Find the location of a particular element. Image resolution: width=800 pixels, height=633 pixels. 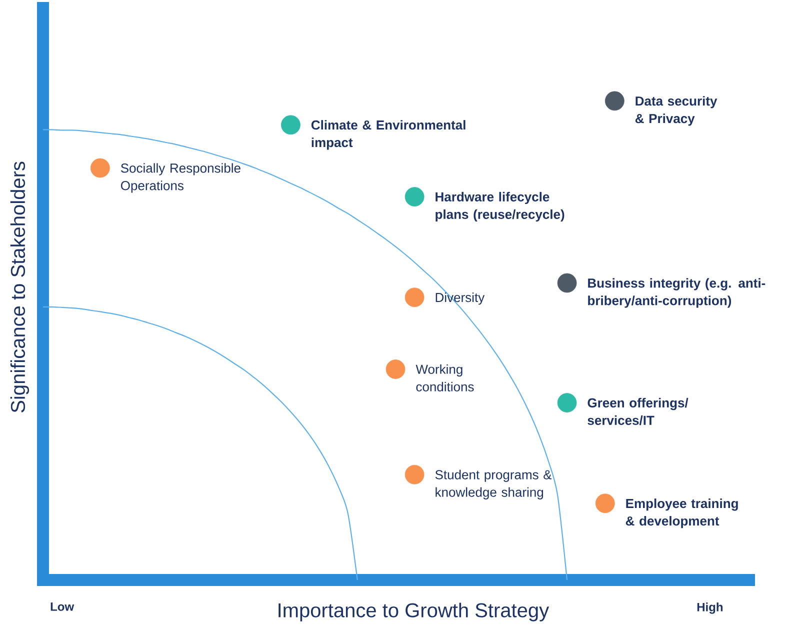

series-label: Climate & Environmental impact is located at coordinates (388, 135).